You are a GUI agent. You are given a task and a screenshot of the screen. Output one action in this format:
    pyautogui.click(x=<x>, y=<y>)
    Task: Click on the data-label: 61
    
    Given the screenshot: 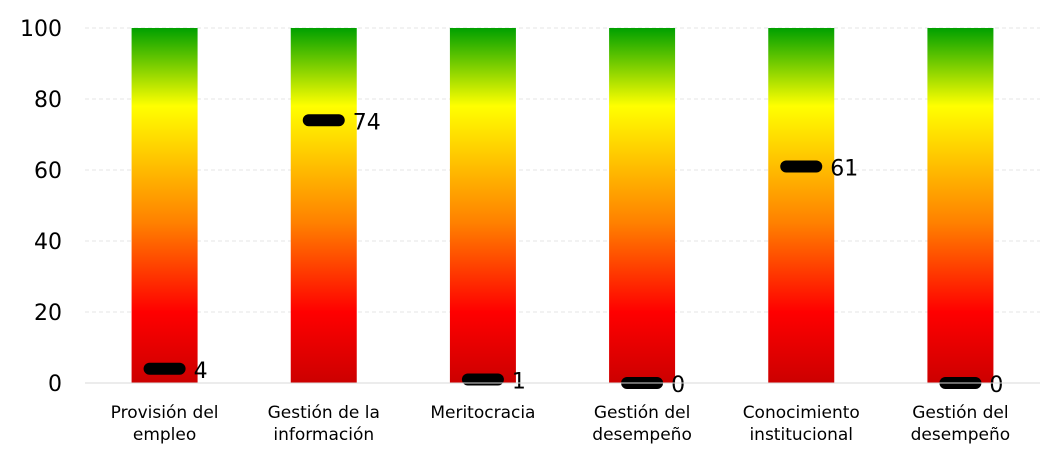 What is the action you would take?
    pyautogui.click(x=844, y=168)
    